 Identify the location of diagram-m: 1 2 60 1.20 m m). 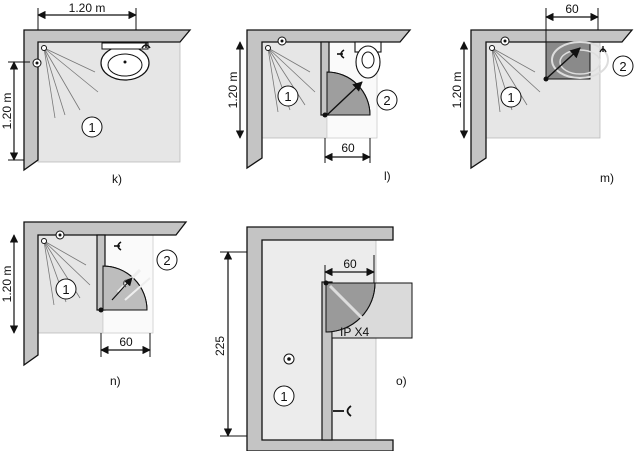
(542, 93).